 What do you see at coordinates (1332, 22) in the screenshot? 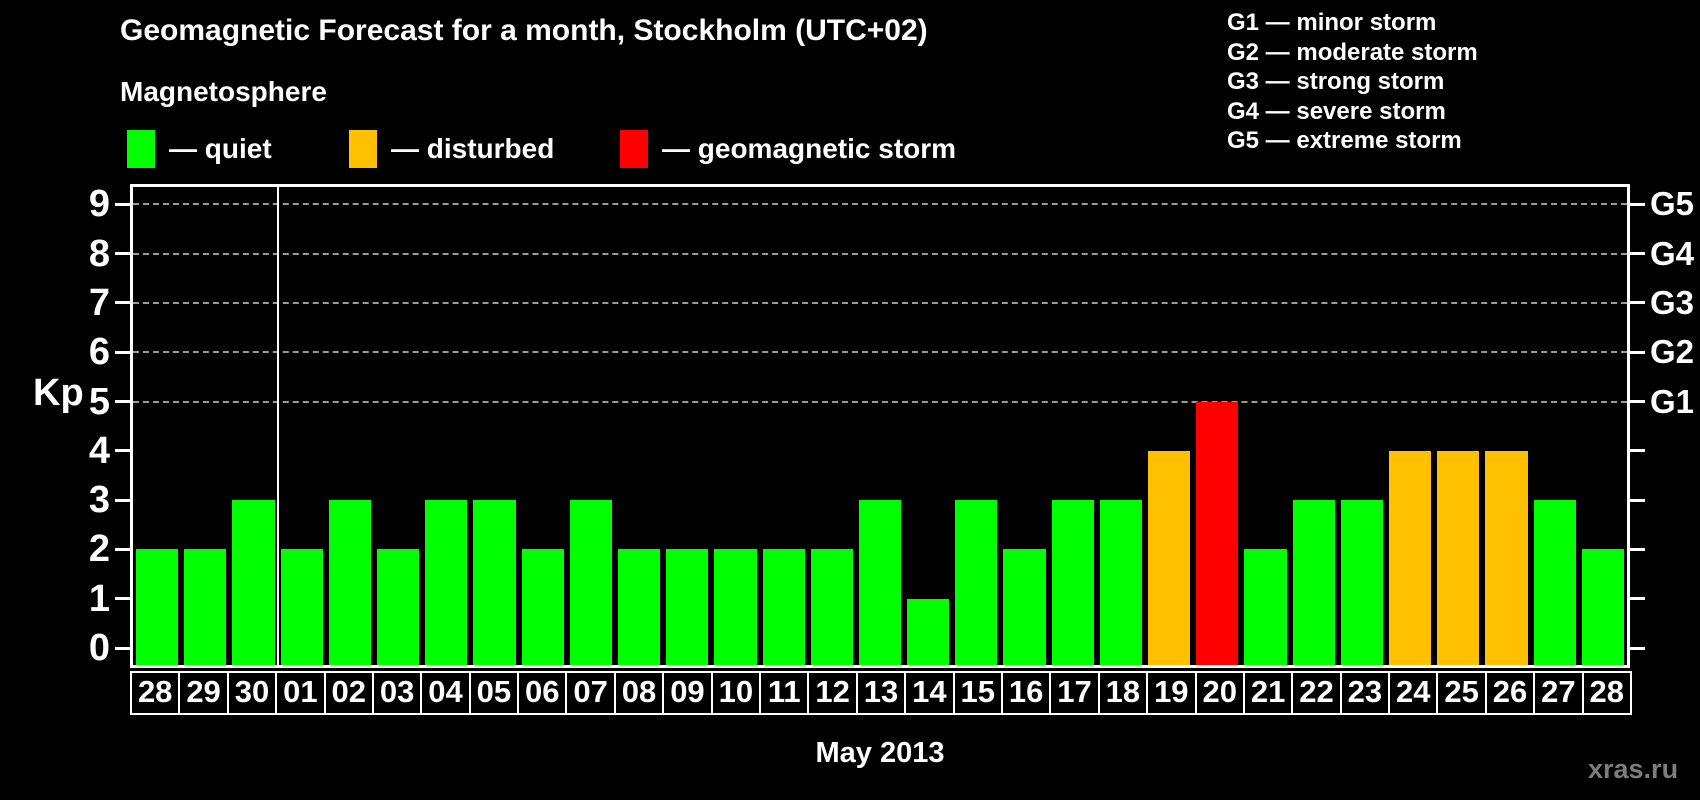
I see `g-legend-line-g1: G1 — minor storm` at bounding box center [1332, 22].